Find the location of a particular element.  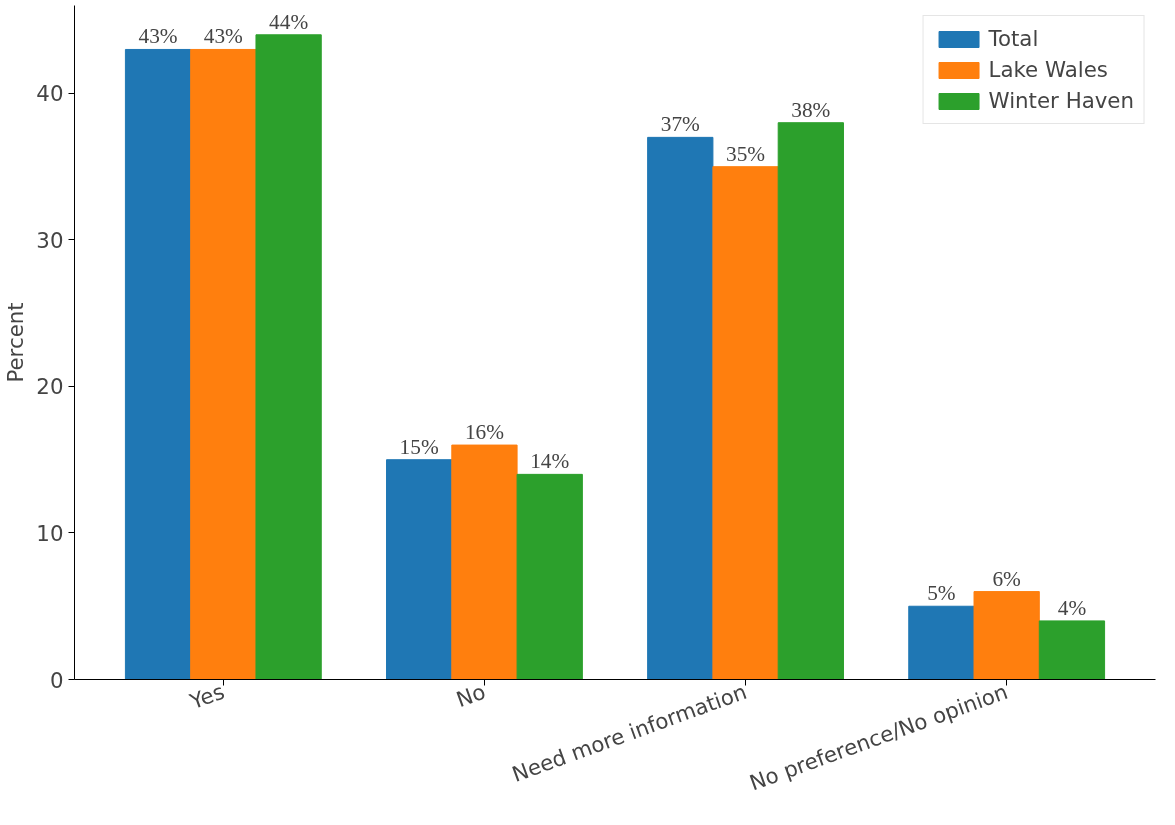

data-label: 37% is located at coordinates (680, 124).